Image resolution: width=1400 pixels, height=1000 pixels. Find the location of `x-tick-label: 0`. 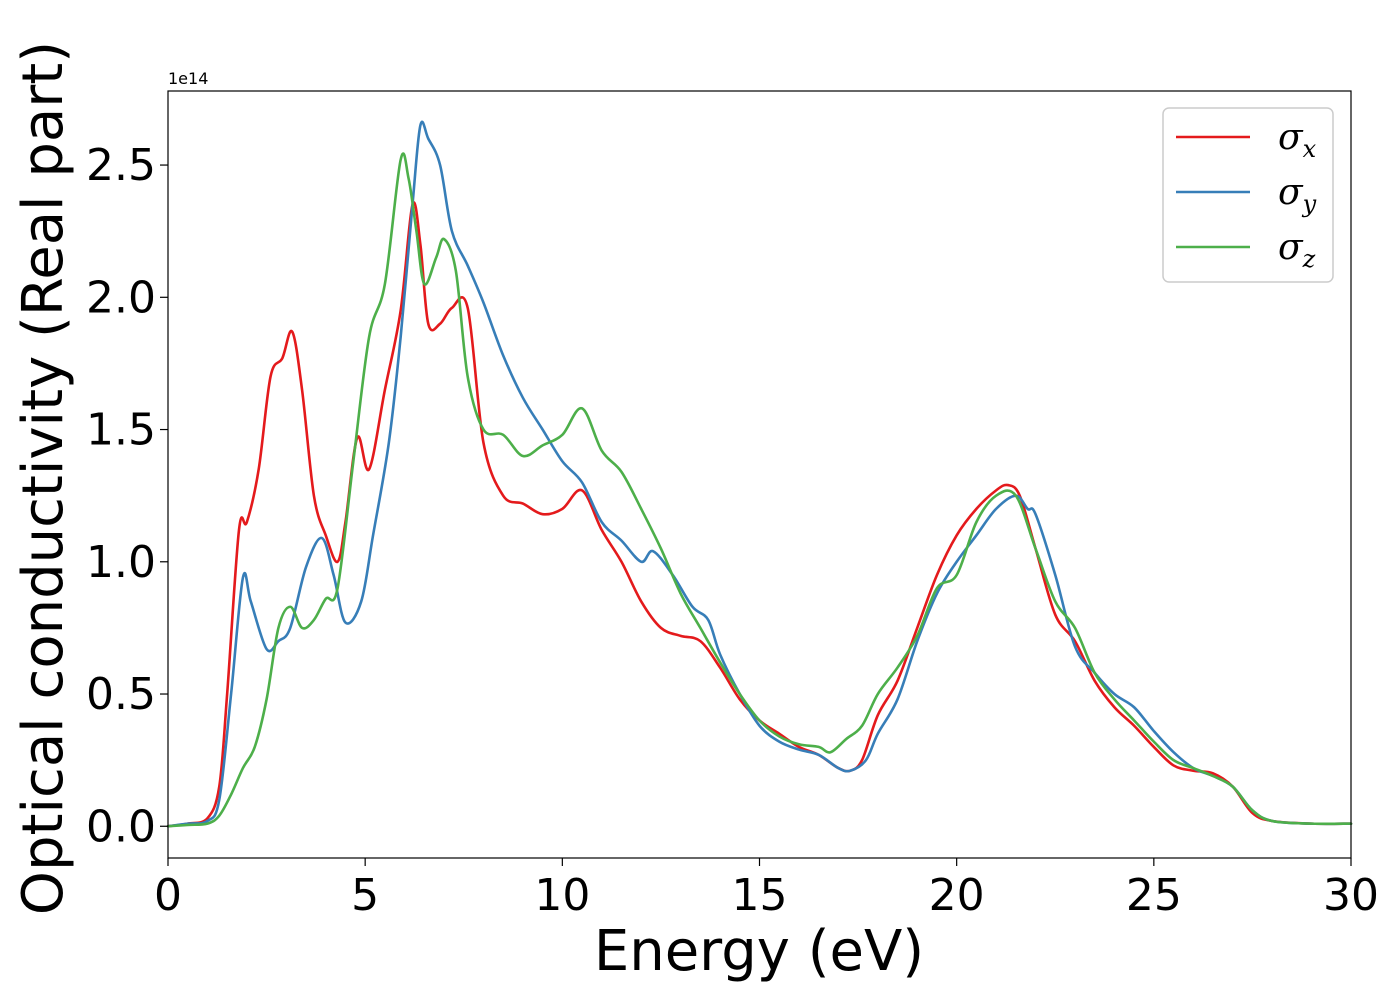

x-tick-label: 0 is located at coordinates (168, 895).